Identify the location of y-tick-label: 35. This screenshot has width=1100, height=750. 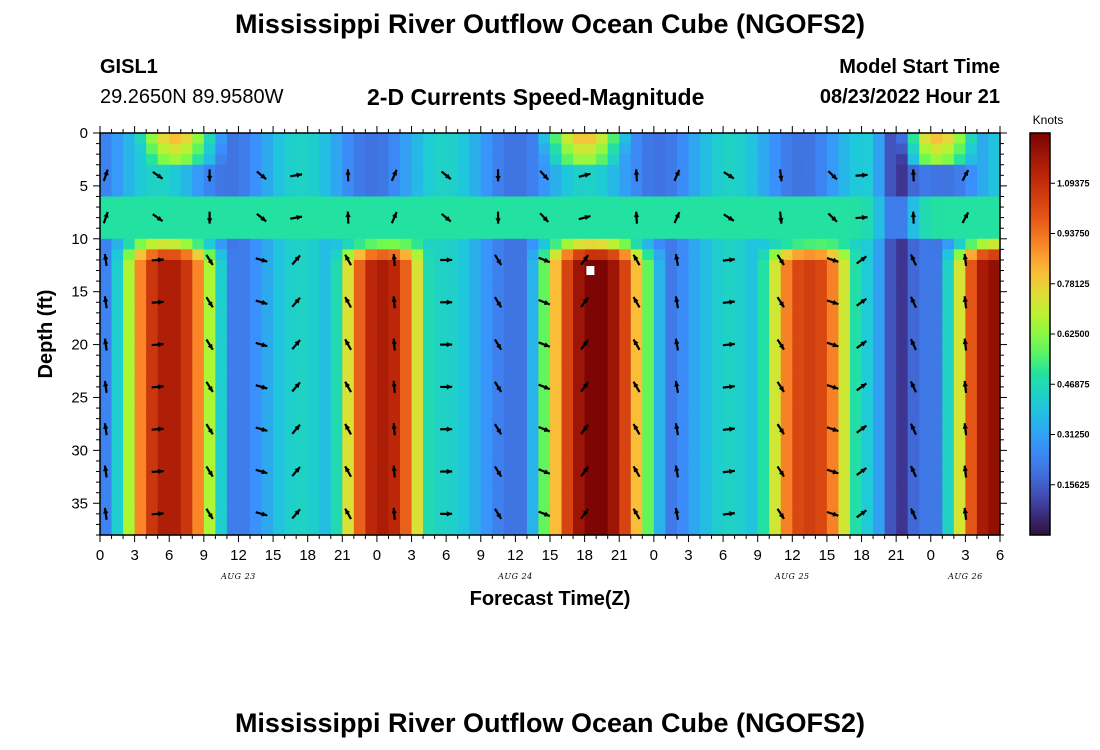
(79, 503).